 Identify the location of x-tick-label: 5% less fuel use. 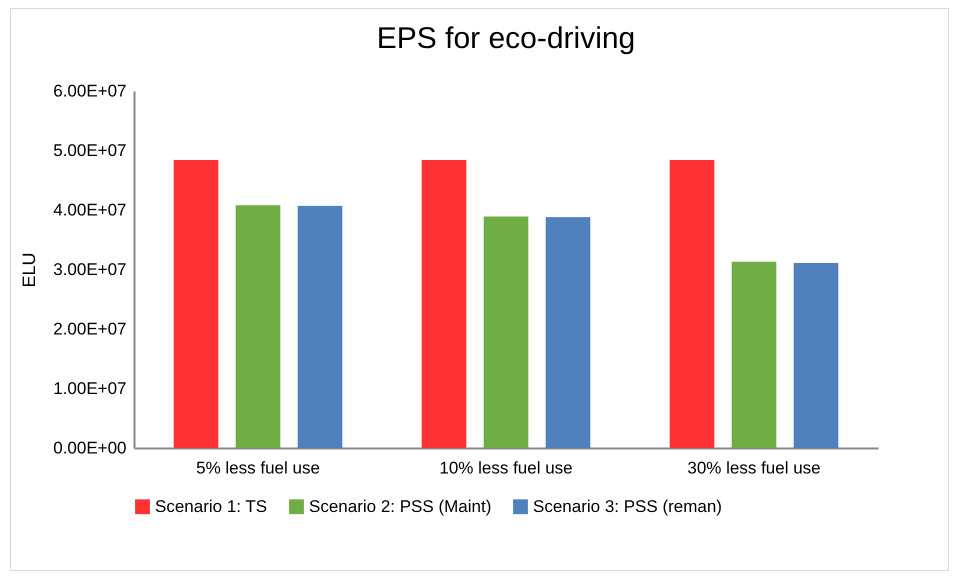
(258, 468).